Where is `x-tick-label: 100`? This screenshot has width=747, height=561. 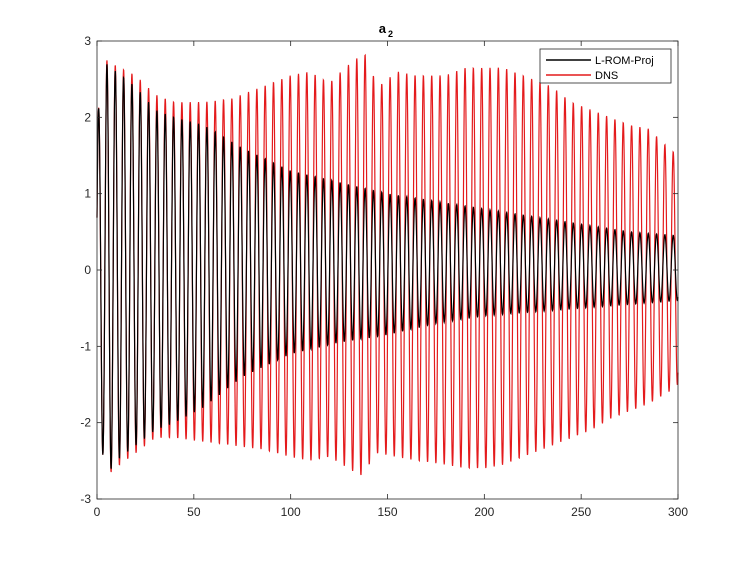
x-tick-label: 100 is located at coordinates (291, 512).